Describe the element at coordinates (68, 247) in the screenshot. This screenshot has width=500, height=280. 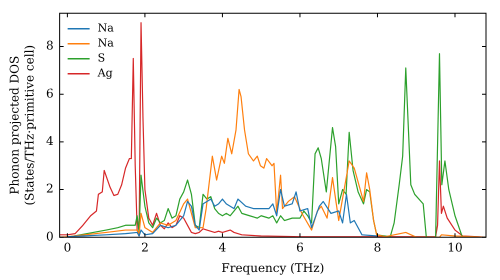
I see `x-tick-label: 0` at that location.